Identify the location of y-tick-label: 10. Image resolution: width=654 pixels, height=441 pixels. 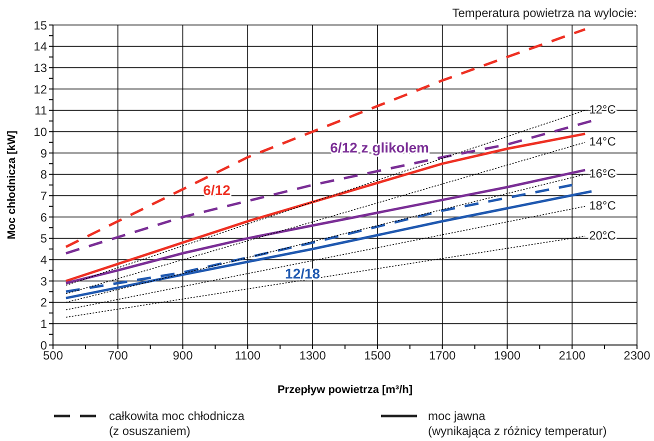
(41, 131).